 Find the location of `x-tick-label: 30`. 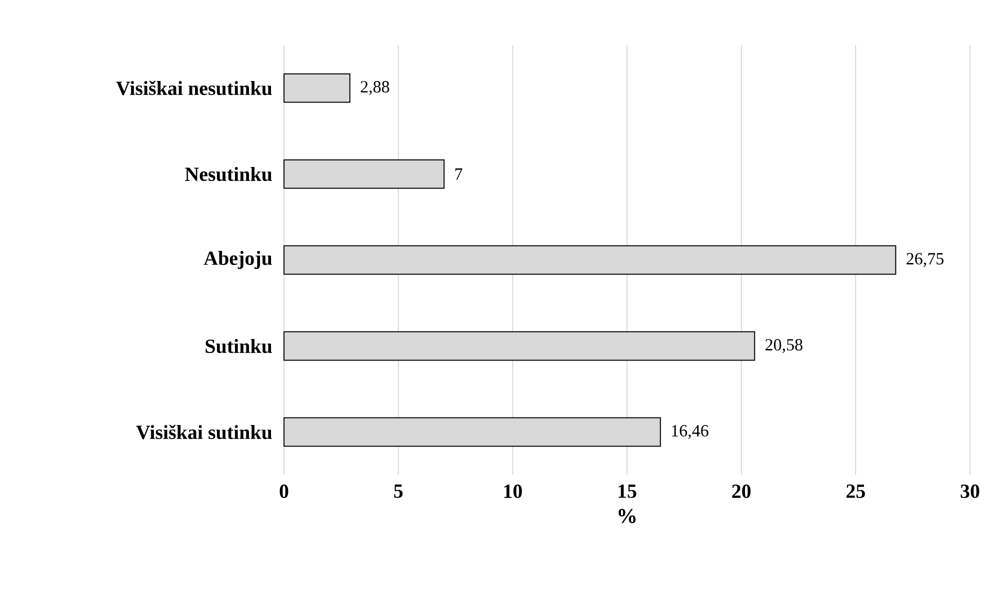

x-tick-label: 30 is located at coordinates (970, 491).